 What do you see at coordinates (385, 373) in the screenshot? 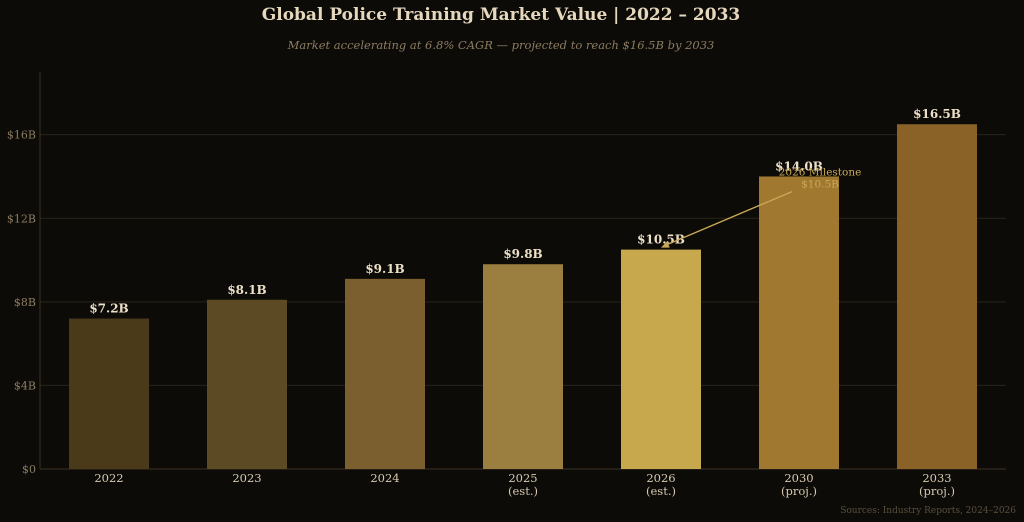
I see `bar-2024` at bounding box center [385, 373].